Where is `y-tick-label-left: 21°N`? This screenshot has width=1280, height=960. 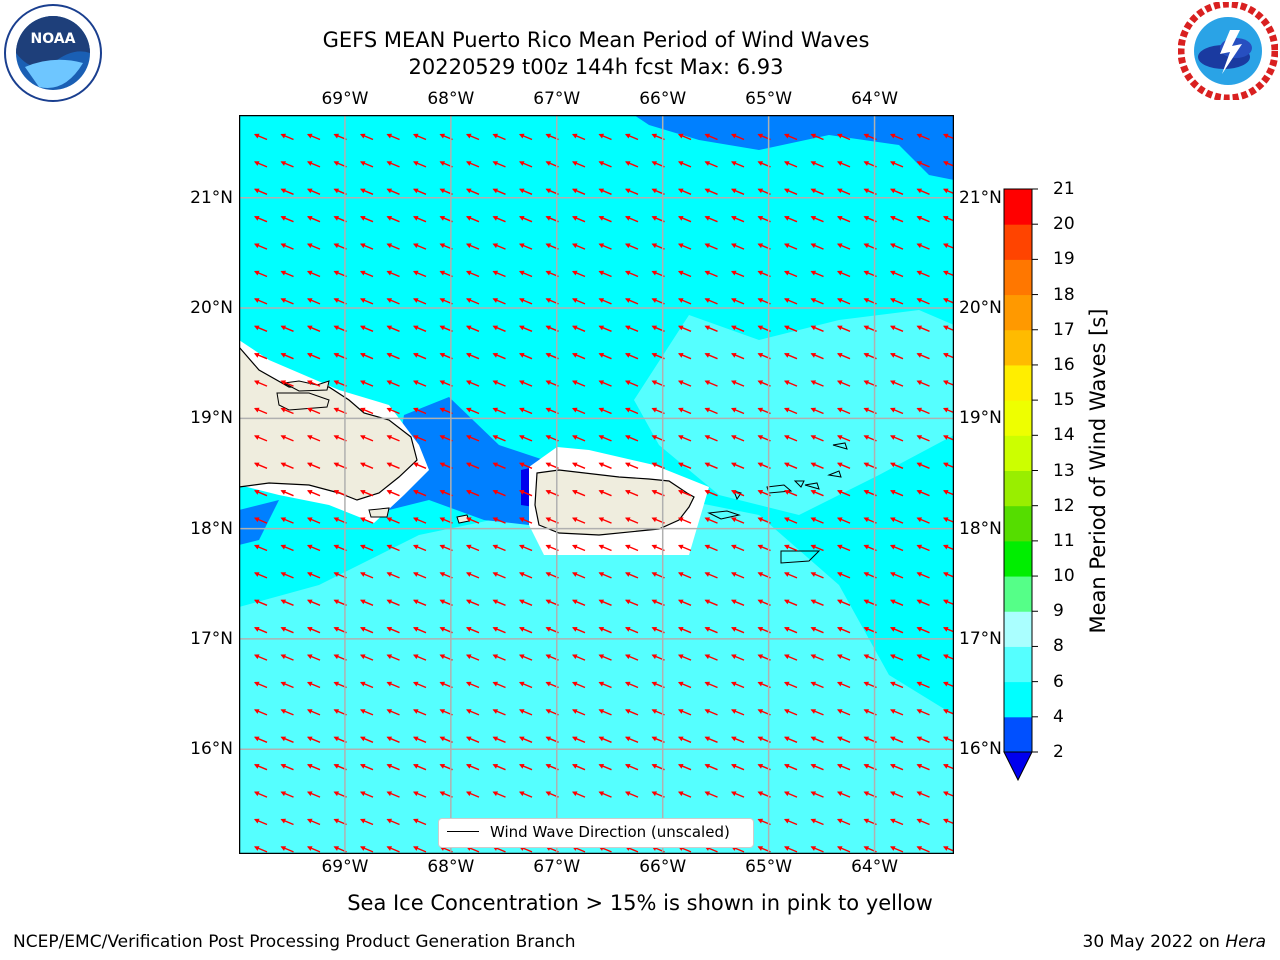
y-tick-label-left: 21°N is located at coordinates (211, 197).